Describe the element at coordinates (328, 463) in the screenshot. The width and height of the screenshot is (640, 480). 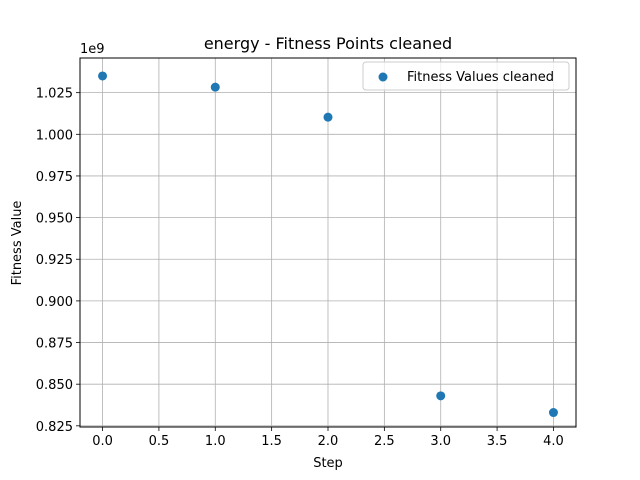
I see `x-axis-label: Step` at that location.